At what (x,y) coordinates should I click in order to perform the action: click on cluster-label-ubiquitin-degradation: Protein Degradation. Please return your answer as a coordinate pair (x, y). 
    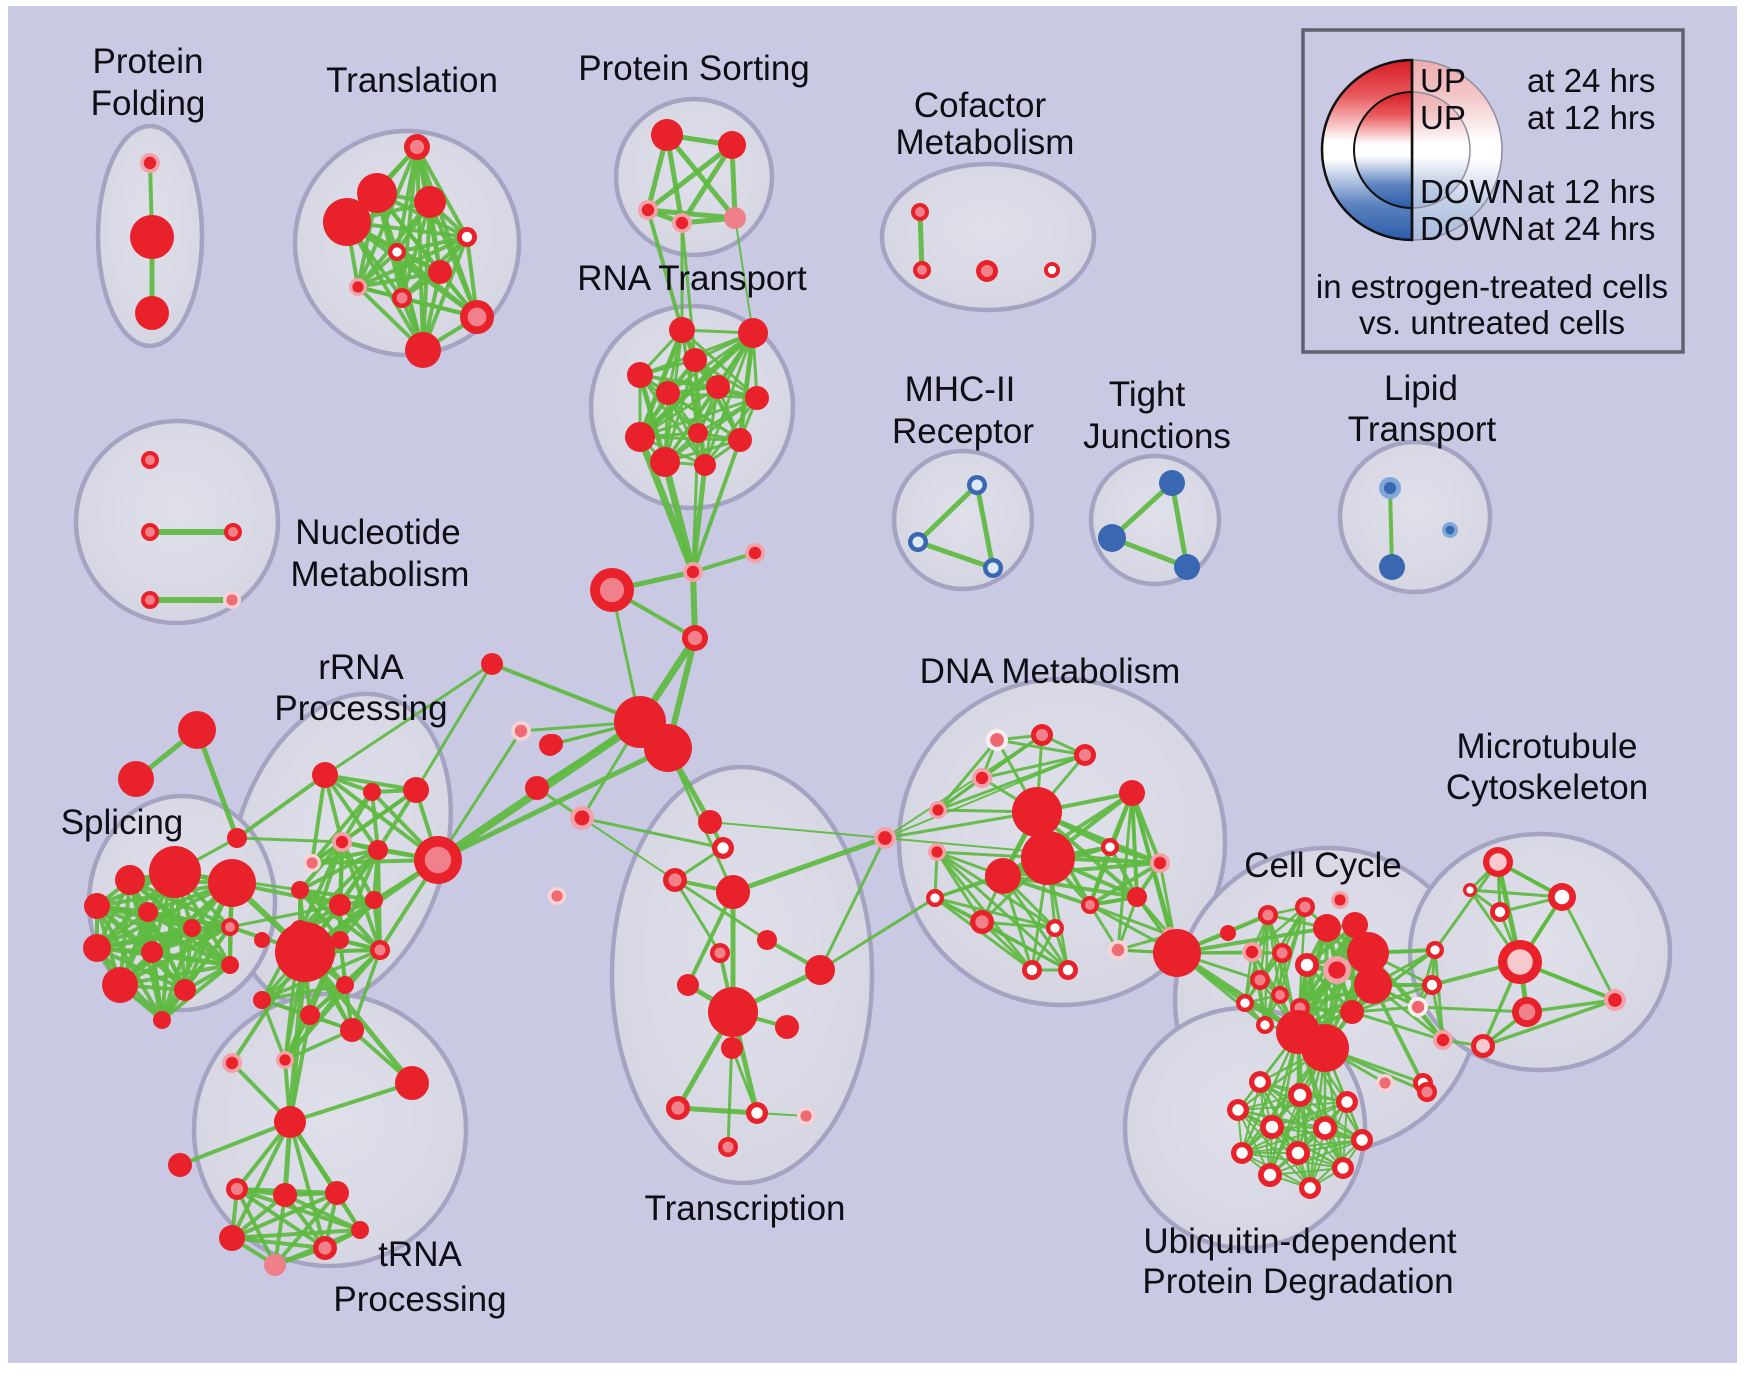
    Looking at the image, I should click on (1297, 1281).